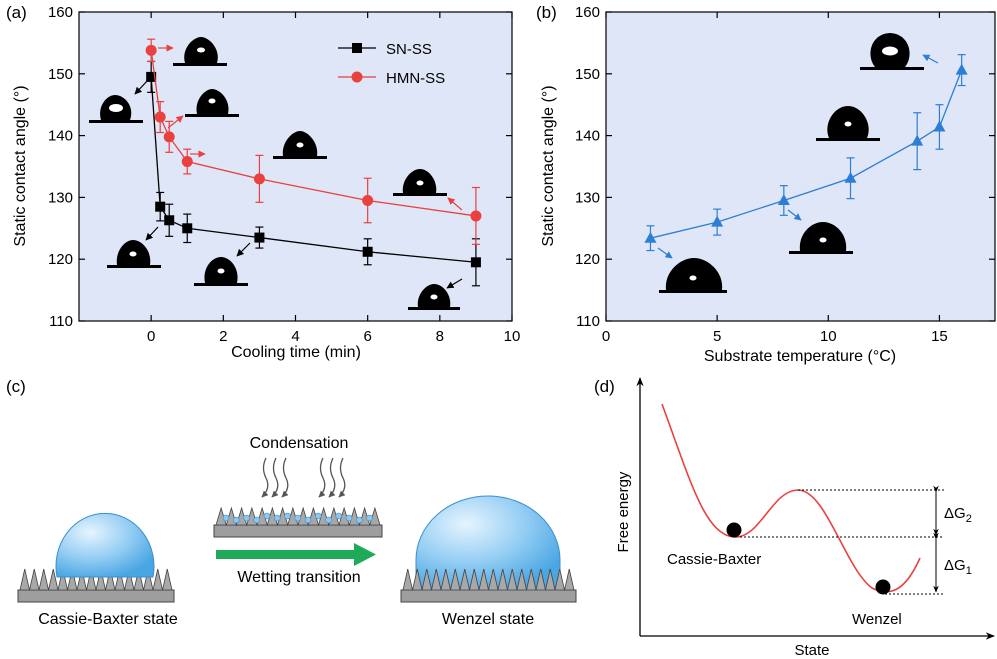  What do you see at coordinates (798, 156) in the screenshot?
I see `pointer-arrows-b` at bounding box center [798, 156].